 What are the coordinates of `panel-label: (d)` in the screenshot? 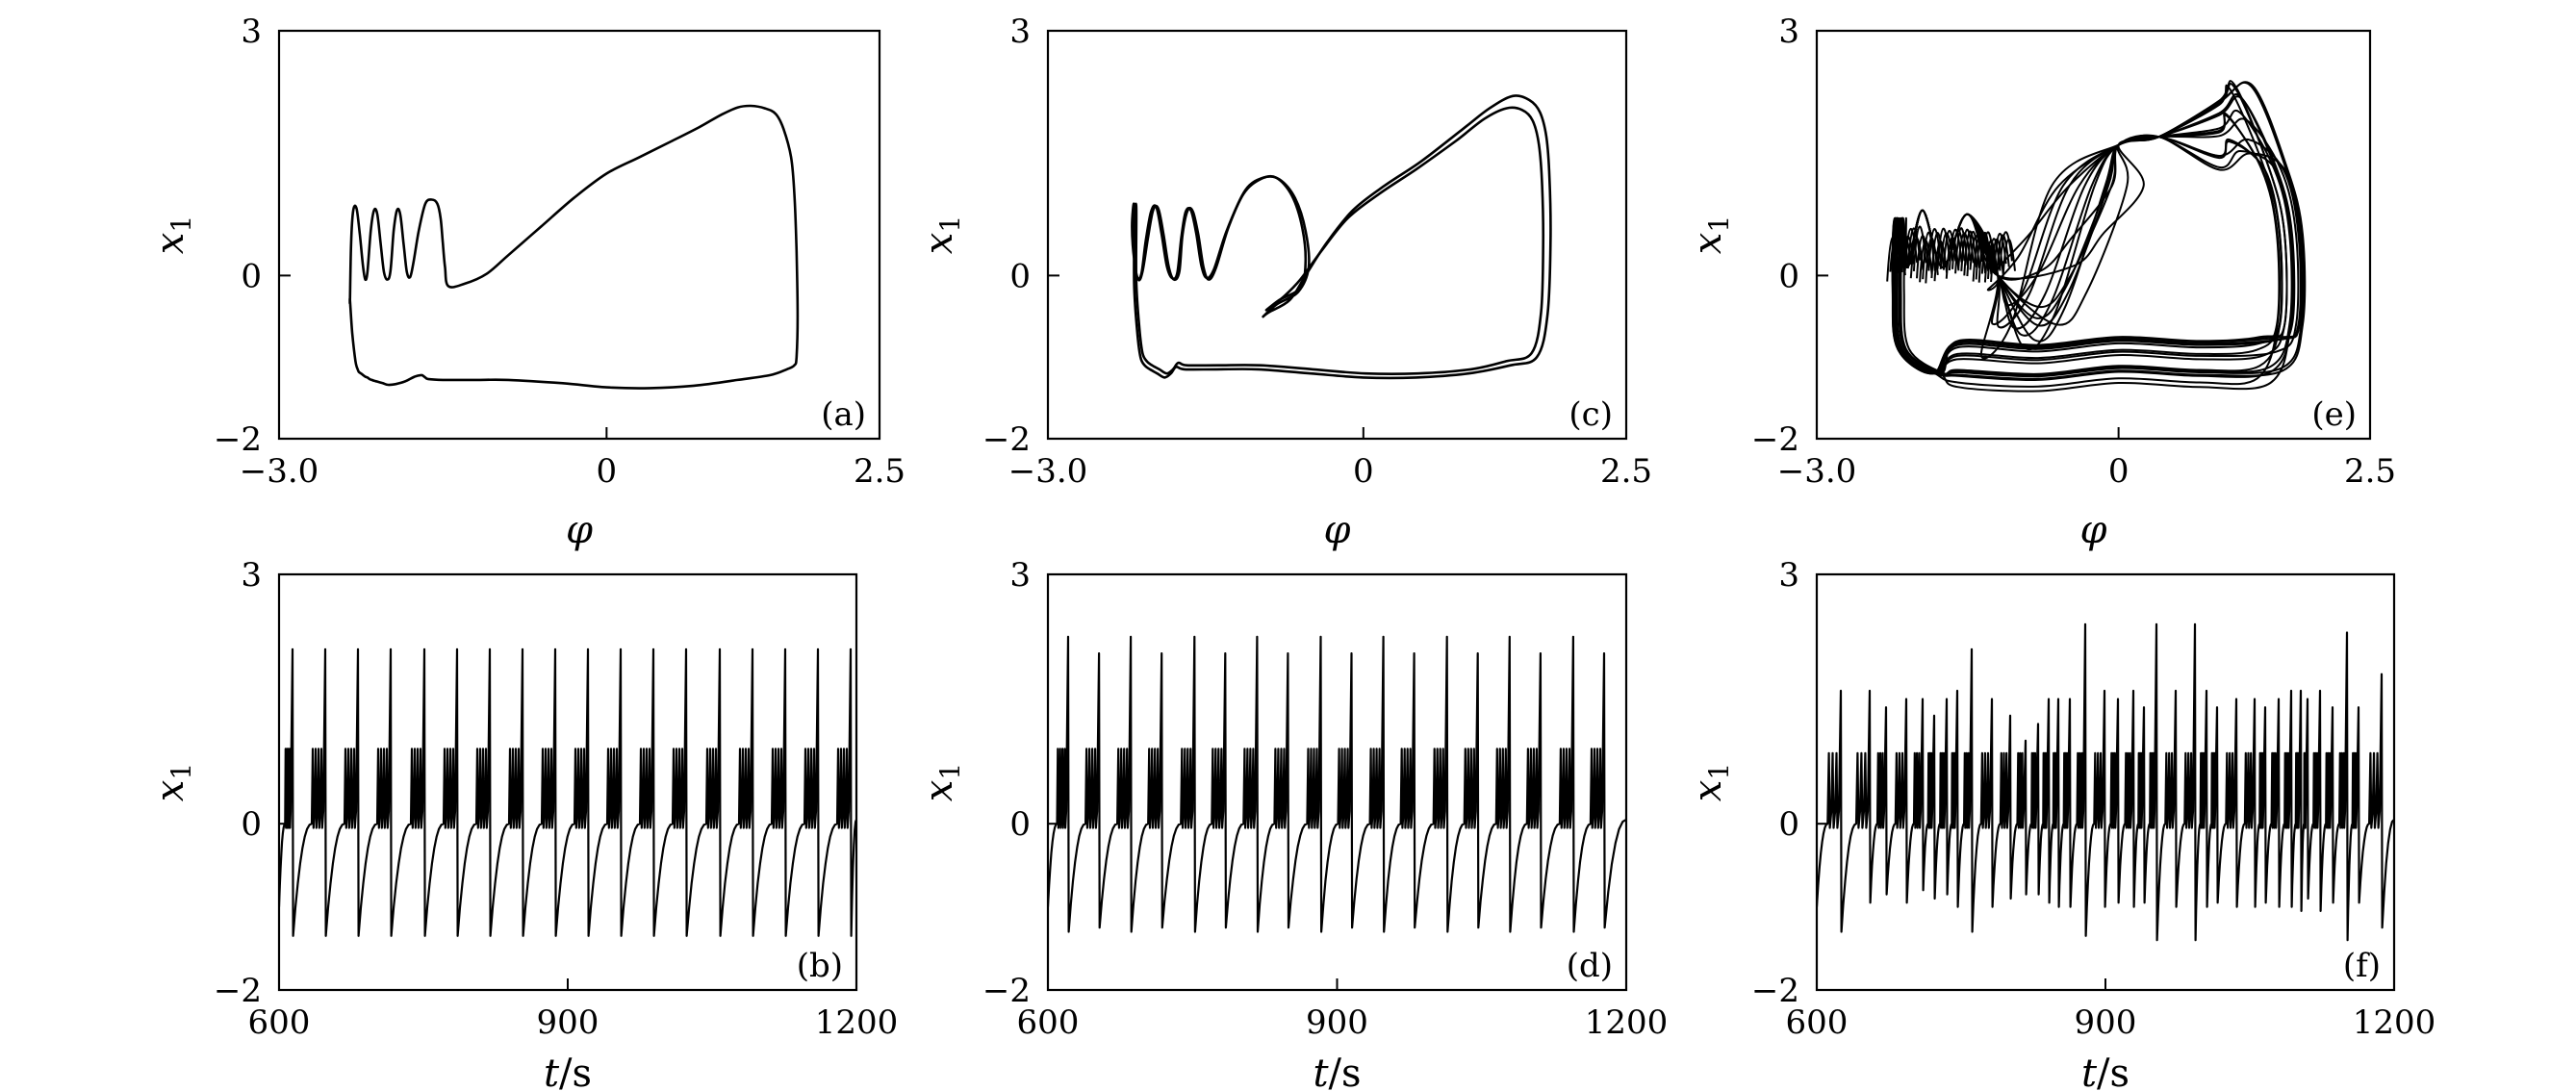 It's located at (1590, 966).